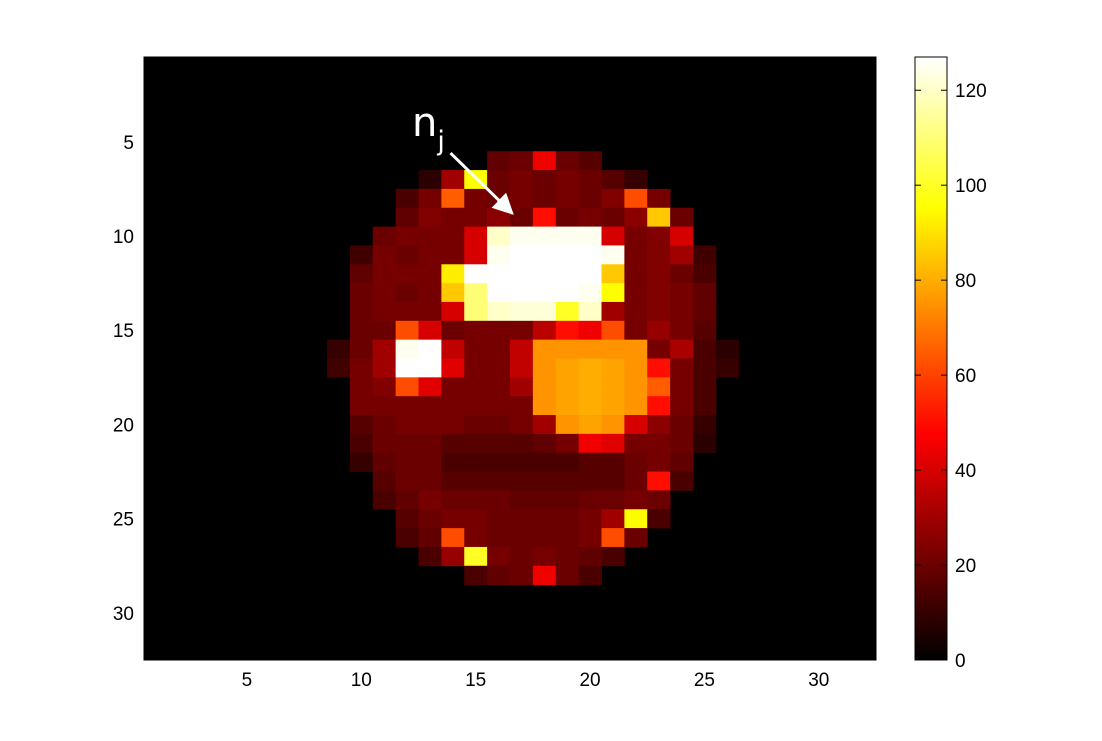 This screenshot has height=741, width=1102. I want to click on colorbar-tick-label: 20, so click(965, 566).